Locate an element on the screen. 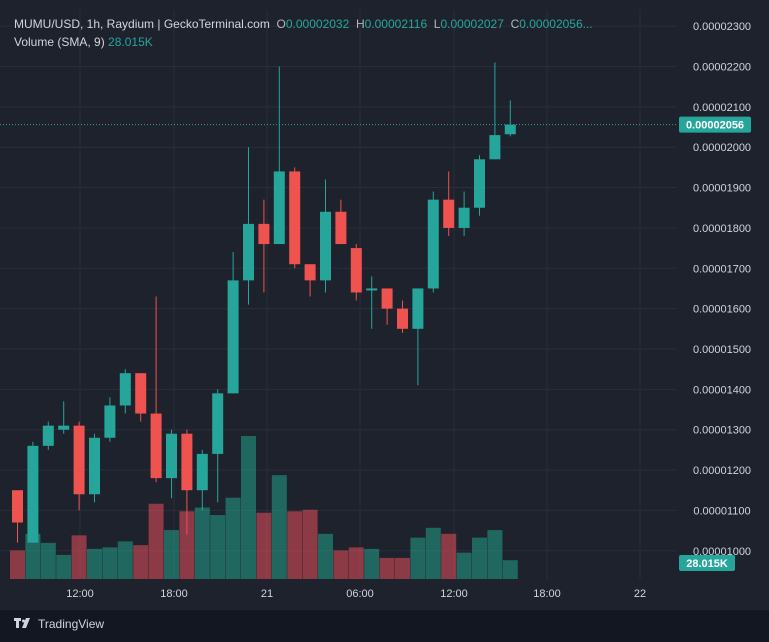 The height and width of the screenshot is (642, 769). low-label: L is located at coordinates (437, 24).